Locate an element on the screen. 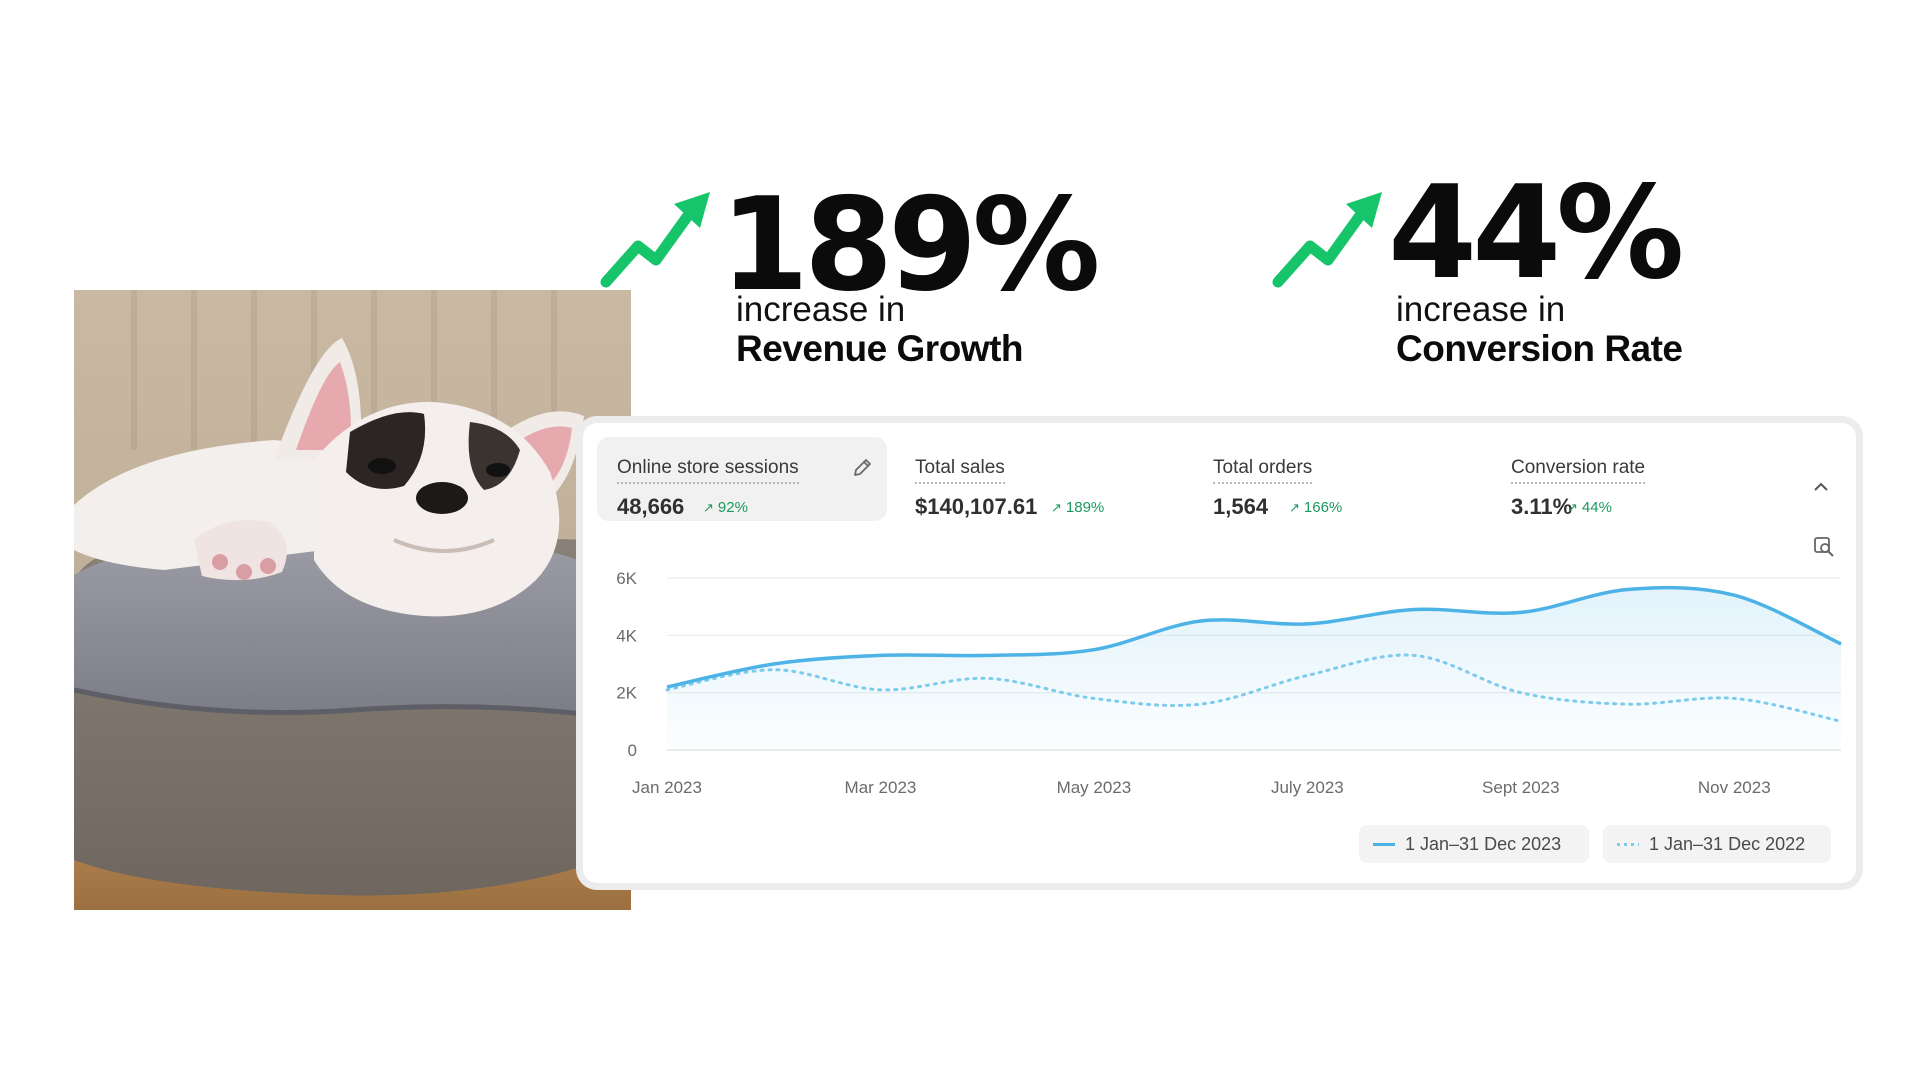 This screenshot has width=1920, height=1080. x-tick-label: Jan 2023 is located at coordinates (667, 787).